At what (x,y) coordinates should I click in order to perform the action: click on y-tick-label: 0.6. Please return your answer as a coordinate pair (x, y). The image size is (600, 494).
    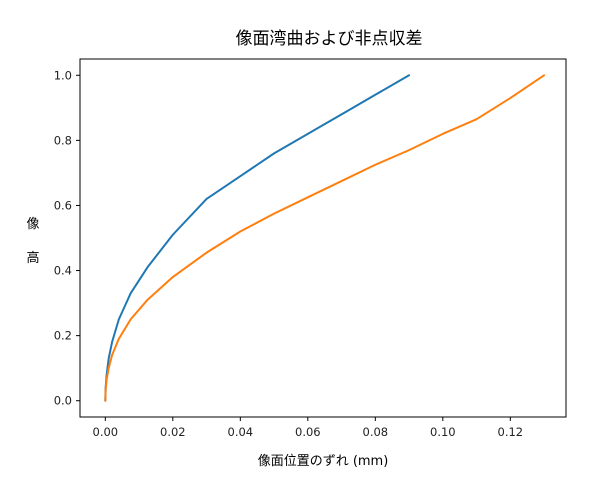
    Looking at the image, I should click on (63, 205).